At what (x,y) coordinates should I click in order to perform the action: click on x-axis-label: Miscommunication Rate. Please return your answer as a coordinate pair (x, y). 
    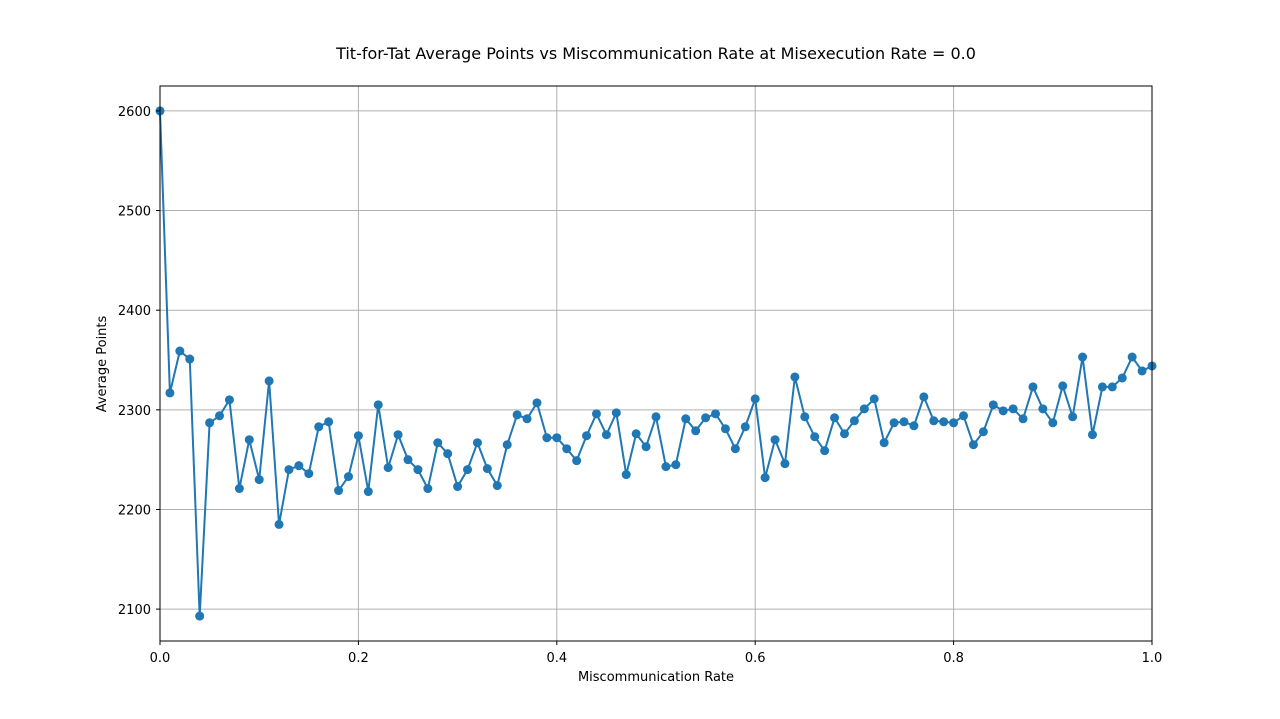
    Looking at the image, I should click on (656, 677).